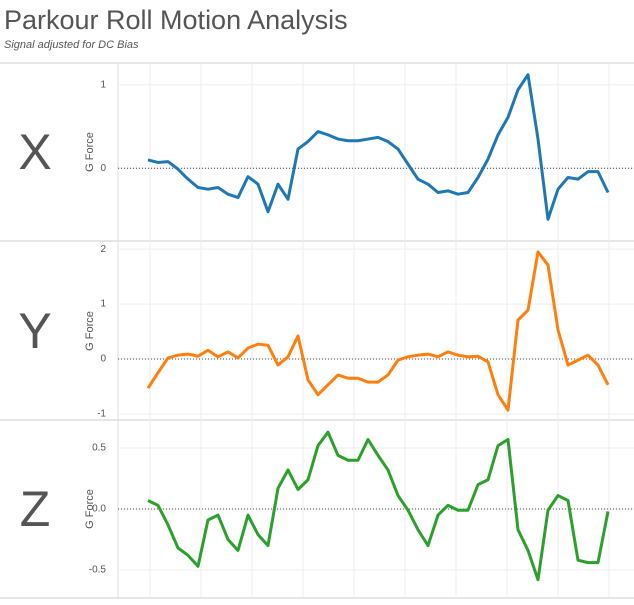  Describe the element at coordinates (103, 249) in the screenshot. I see `y-tick-label: 2` at that location.